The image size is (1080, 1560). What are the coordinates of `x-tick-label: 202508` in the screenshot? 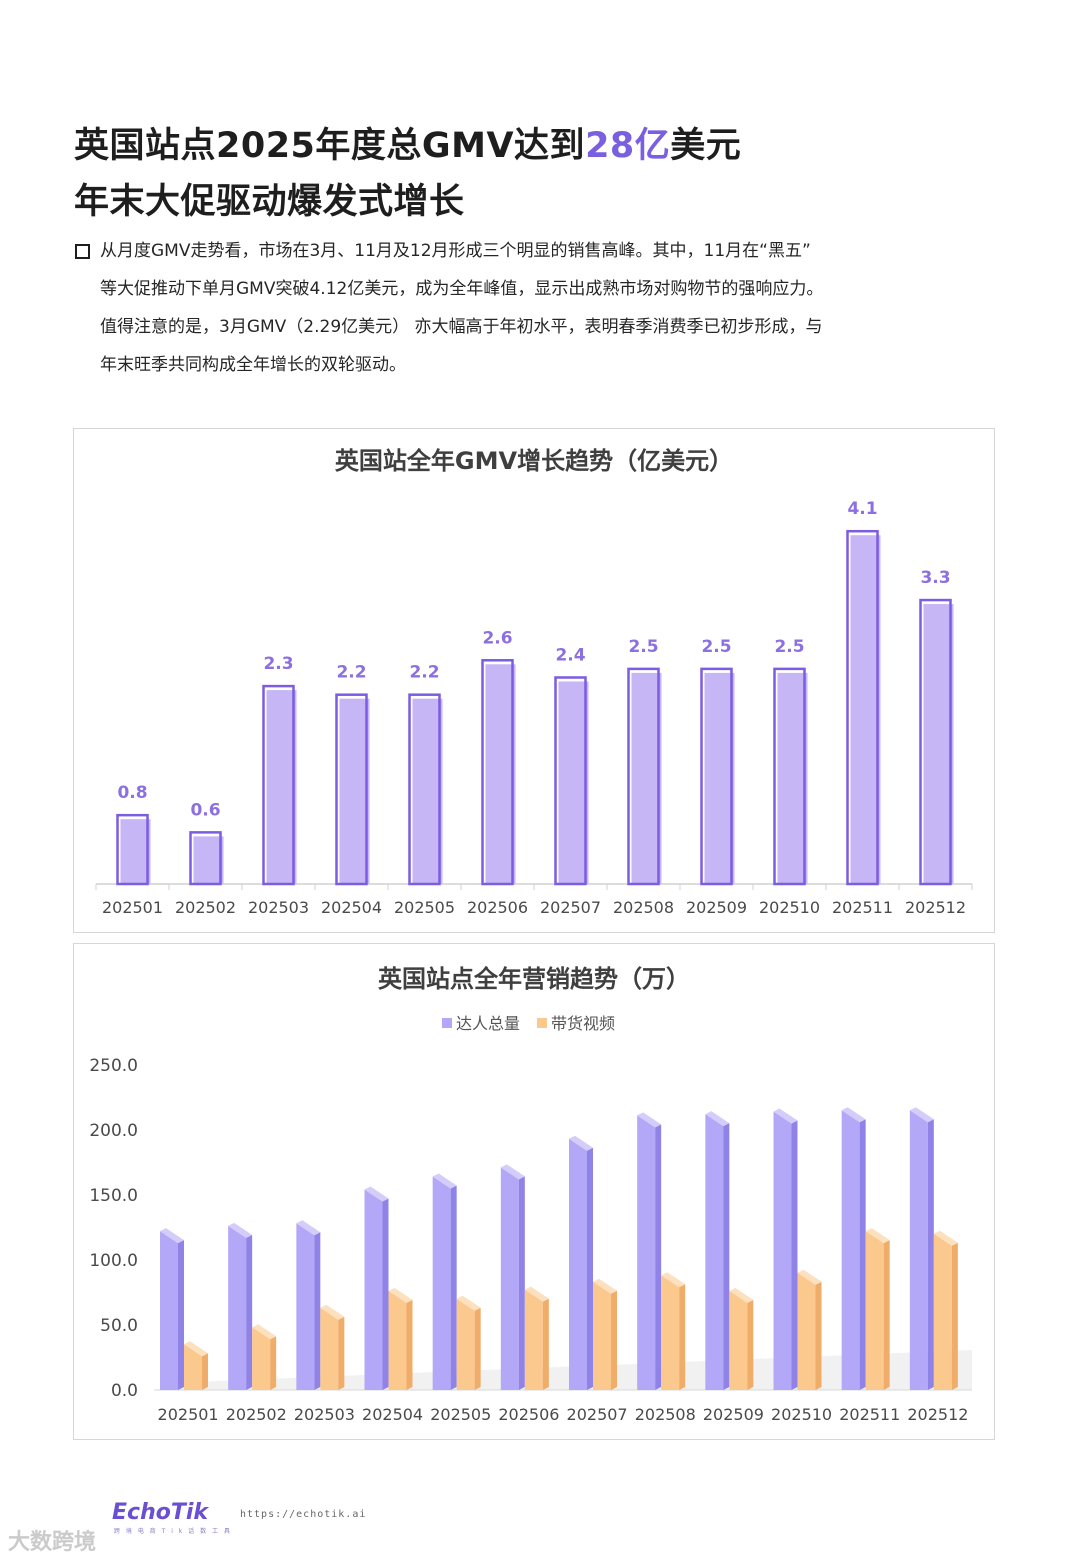 It's located at (665, 1414).